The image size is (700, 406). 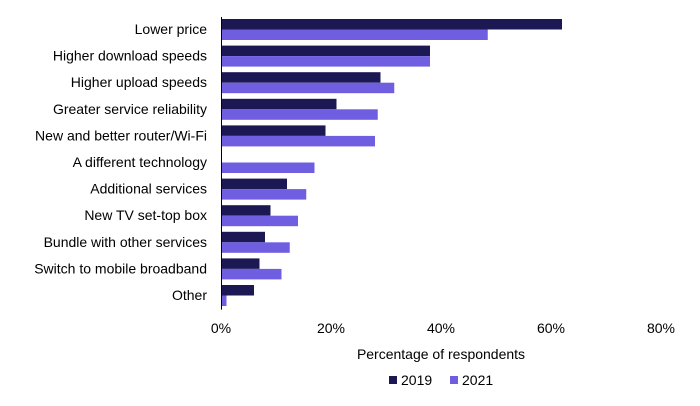 What do you see at coordinates (454, 380) in the screenshot?
I see `legend-swatch-2021` at bounding box center [454, 380].